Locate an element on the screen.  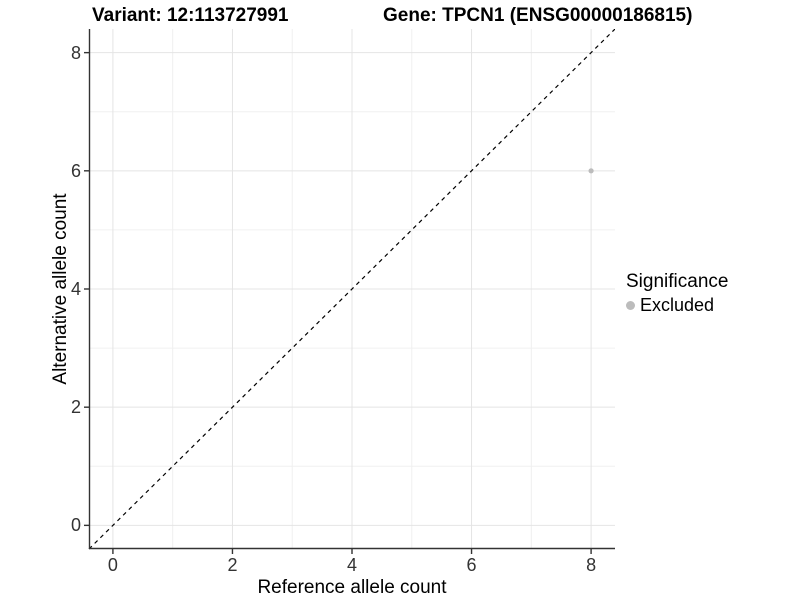
gene-title: Gene: TPCN1 (ENSG00000186815) is located at coordinates (538, 15).